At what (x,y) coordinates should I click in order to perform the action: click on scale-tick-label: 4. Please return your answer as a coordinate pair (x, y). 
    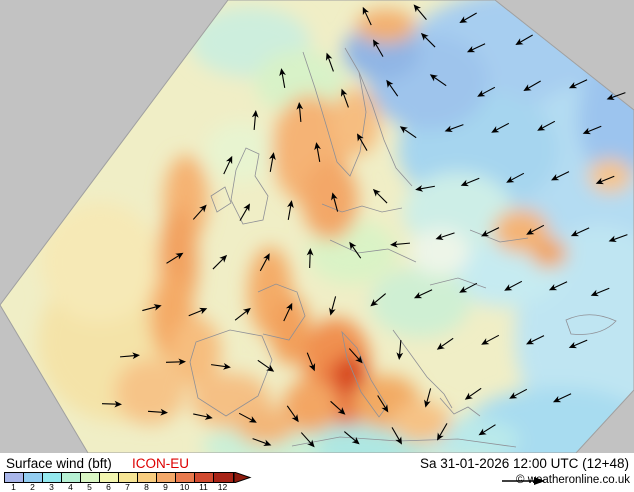
    Looking at the image, I should click on (70, 487).